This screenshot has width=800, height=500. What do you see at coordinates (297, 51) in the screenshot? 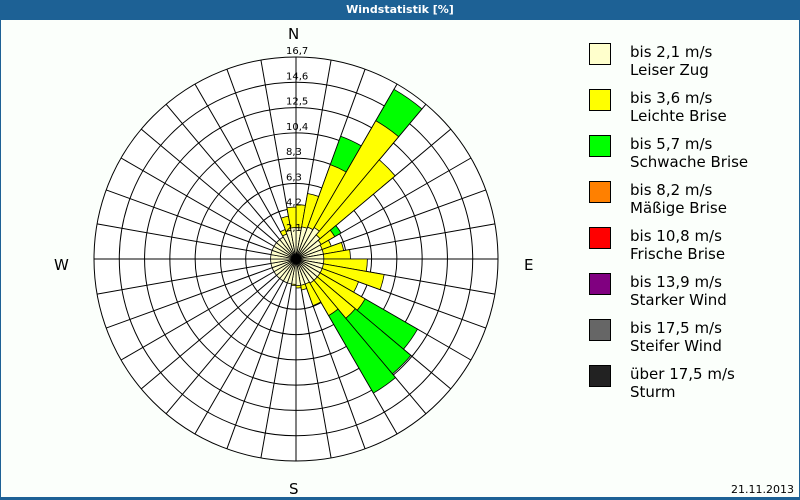
I see `radial-tick-label: 16,7` at bounding box center [297, 51].